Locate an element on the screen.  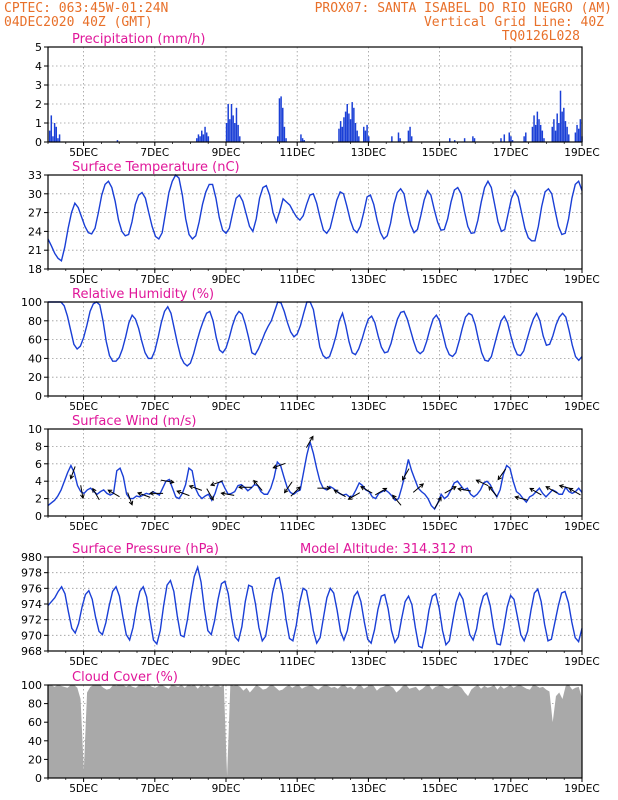
y-tick-label: 980 is located at coordinates (31, 557).